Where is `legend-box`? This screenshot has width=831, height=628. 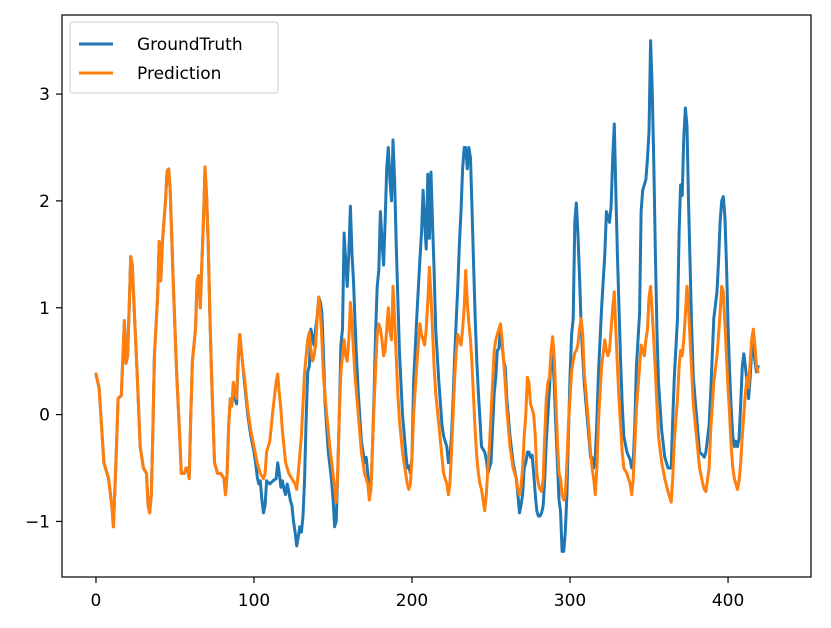
legend-box is located at coordinates (174, 57).